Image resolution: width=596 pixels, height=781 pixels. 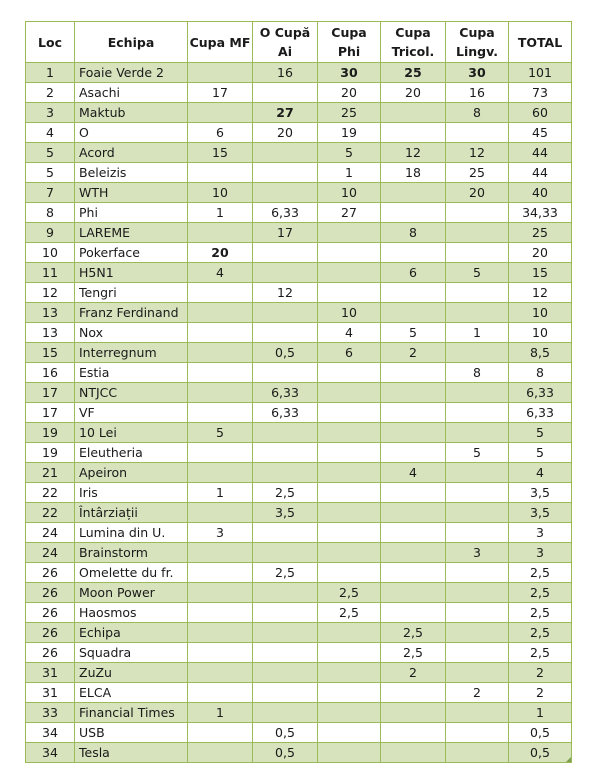 I want to click on team-name-cell: Haosmos, so click(x=131, y=612).